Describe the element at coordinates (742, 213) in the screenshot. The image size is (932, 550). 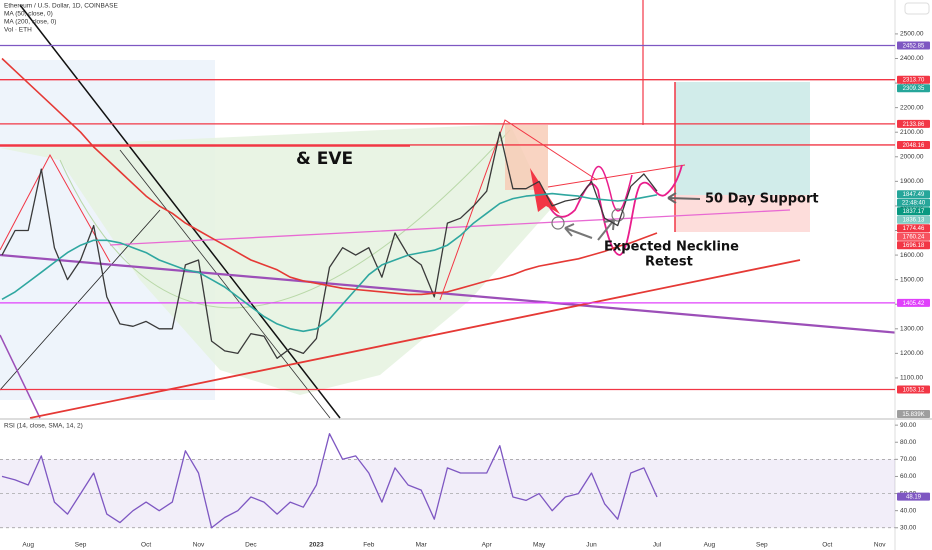
I see `stop-box` at that location.